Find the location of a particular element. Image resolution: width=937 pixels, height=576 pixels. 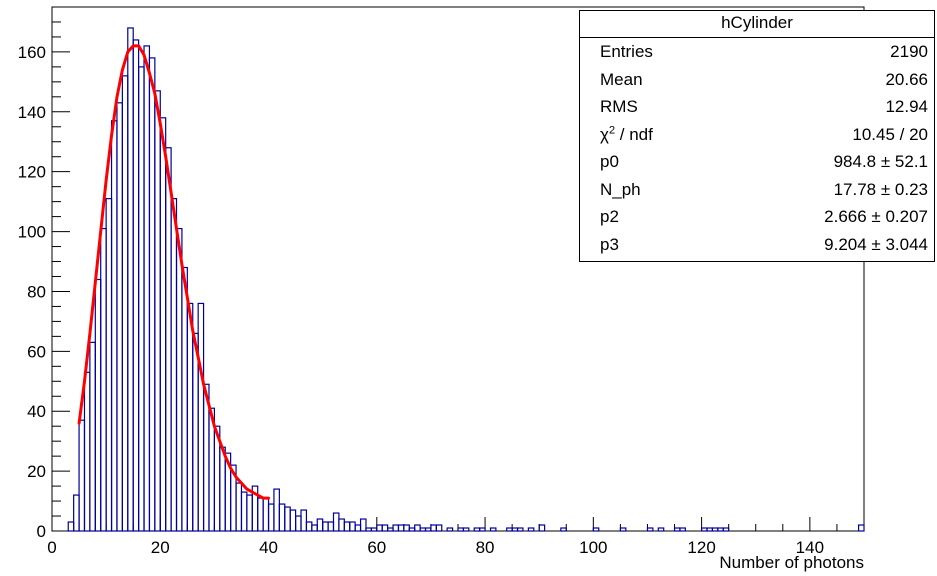

x-tick-label: 100 is located at coordinates (593, 547).